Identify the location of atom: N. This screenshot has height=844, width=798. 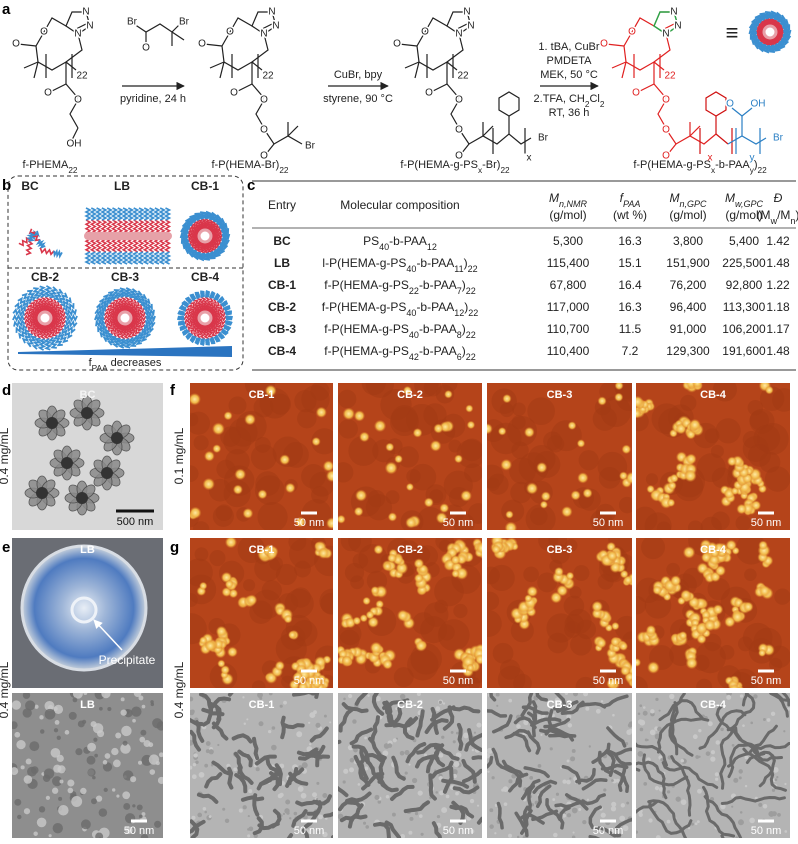
(458, 34).